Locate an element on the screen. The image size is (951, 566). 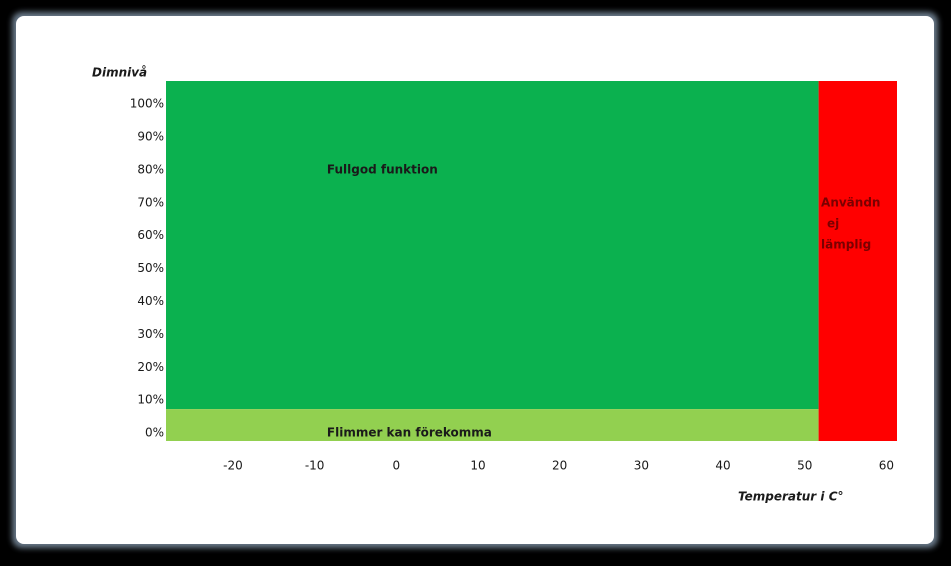
x-tick-label: -20 is located at coordinates (233, 466).